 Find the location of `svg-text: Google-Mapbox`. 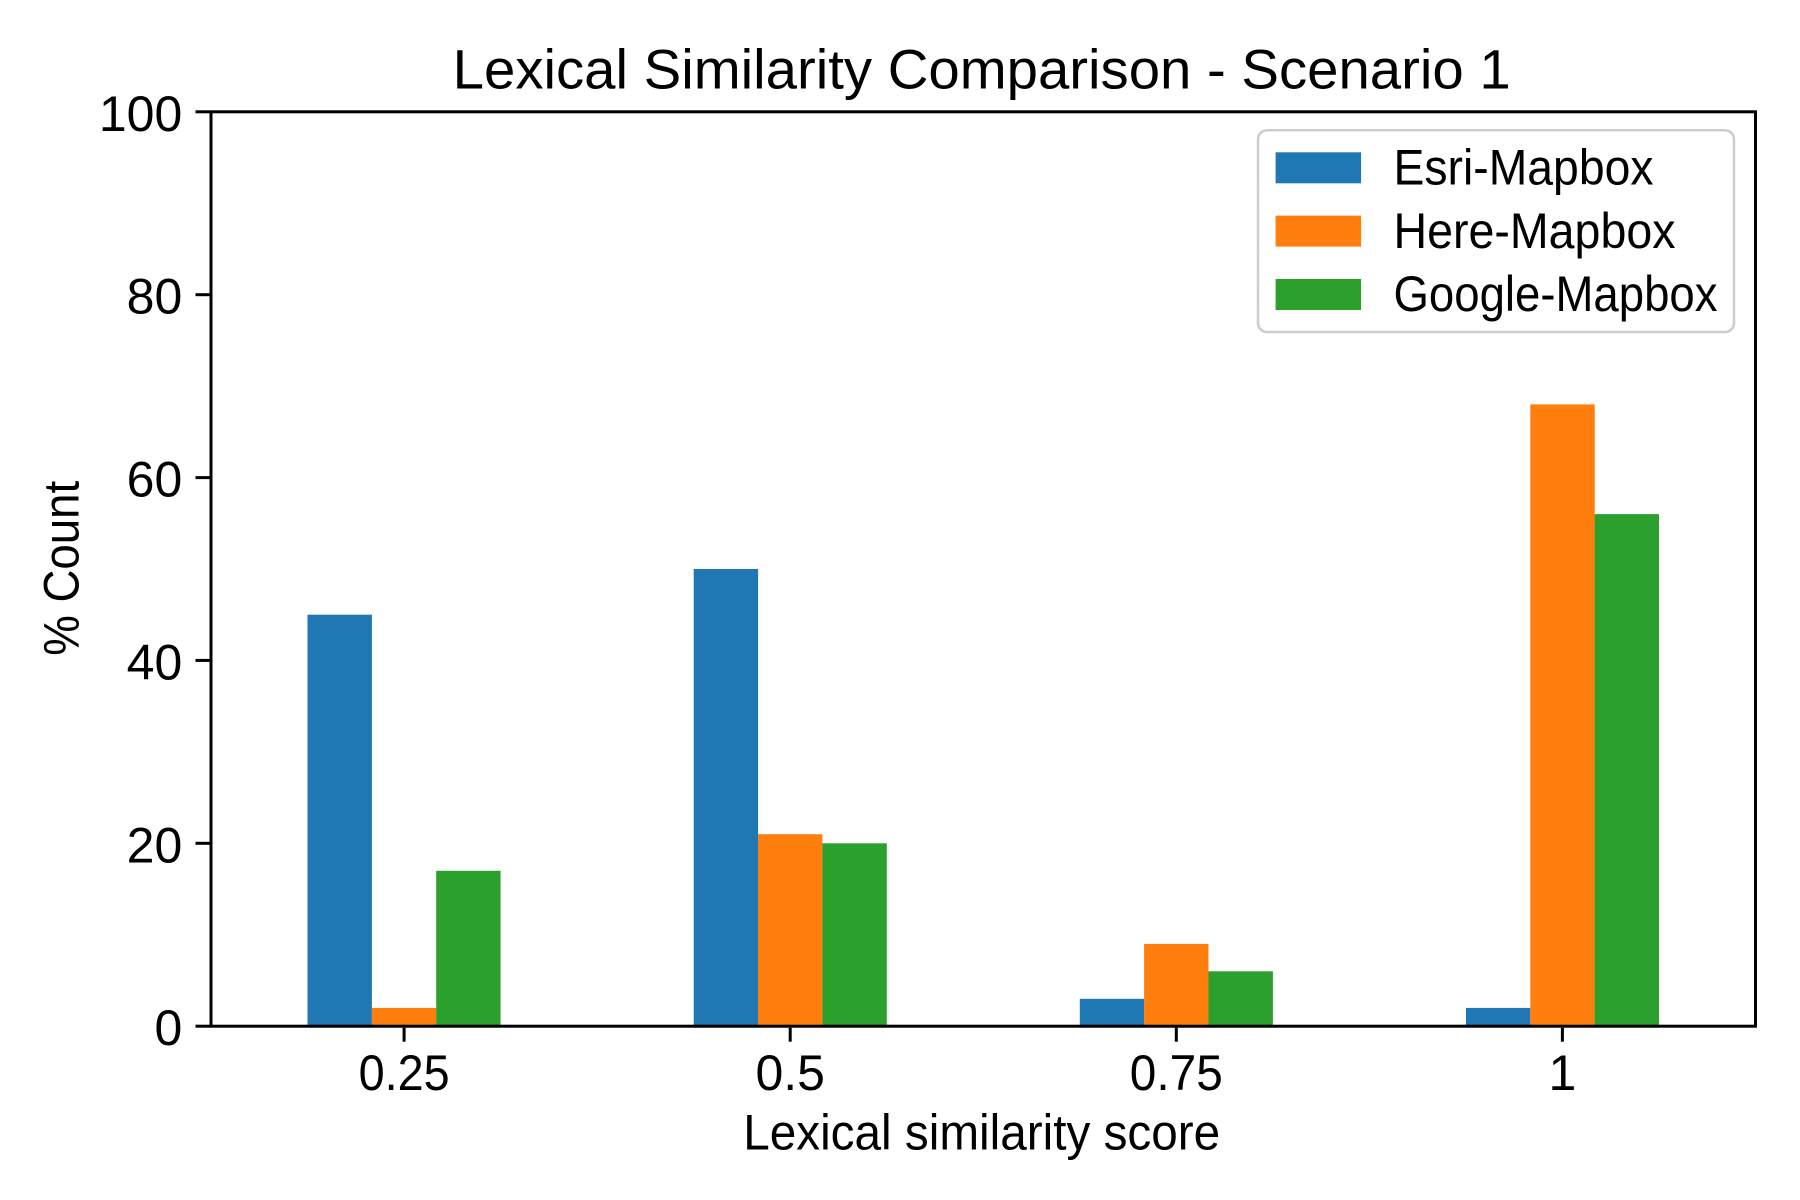

svg-text: Google-Mapbox is located at coordinates (1556, 294).